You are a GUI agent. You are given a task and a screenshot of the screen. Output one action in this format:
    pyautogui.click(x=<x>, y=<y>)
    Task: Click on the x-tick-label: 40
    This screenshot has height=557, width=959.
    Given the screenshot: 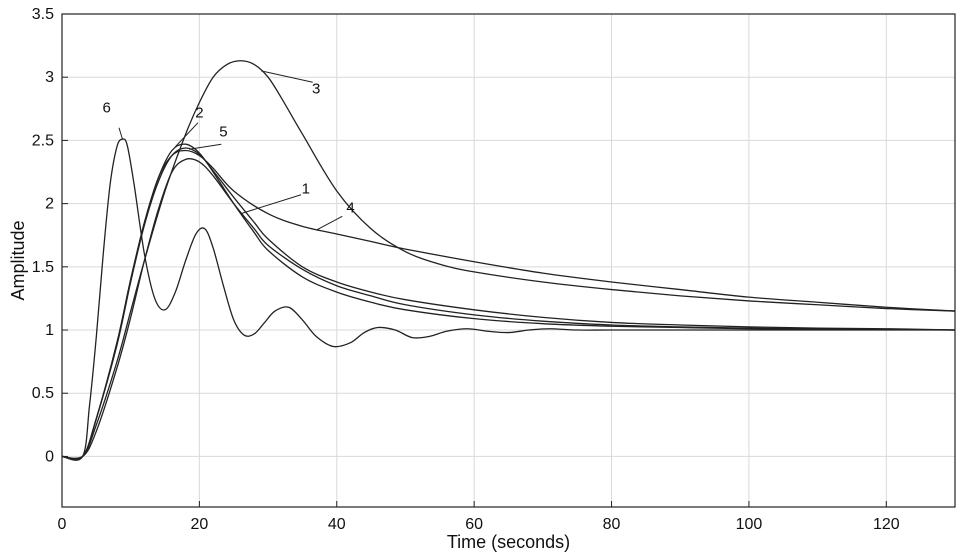 What is the action you would take?
    pyautogui.click(x=337, y=524)
    